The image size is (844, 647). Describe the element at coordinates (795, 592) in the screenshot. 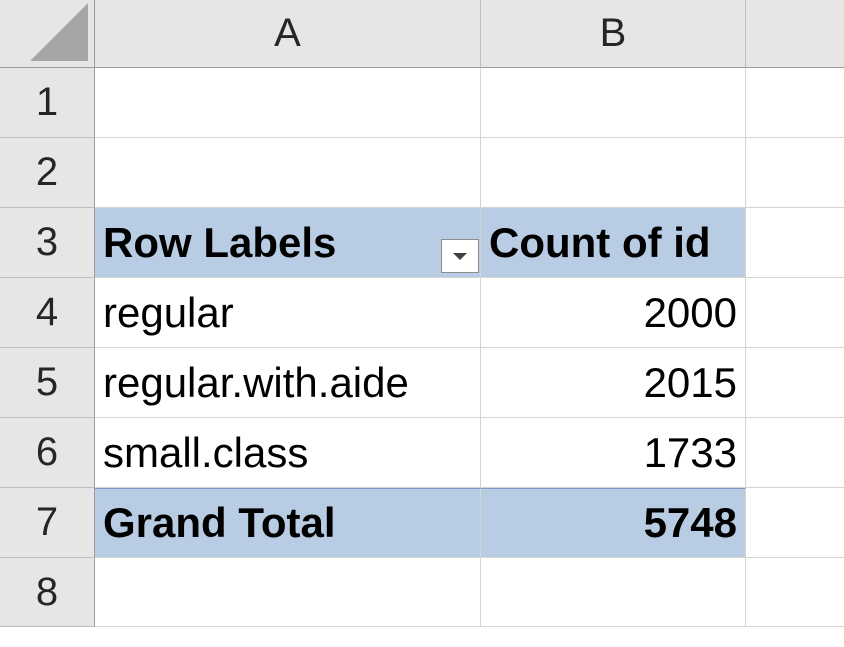

I see `cell-c8` at that location.